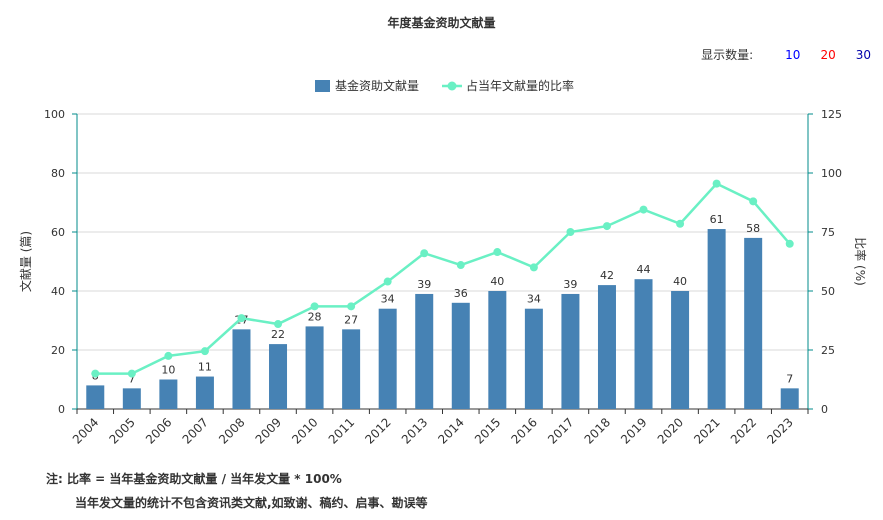 The width and height of the screenshot is (883, 520). Describe the element at coordinates (85, 430) in the screenshot. I see `x-tick-label: 2004` at that location.